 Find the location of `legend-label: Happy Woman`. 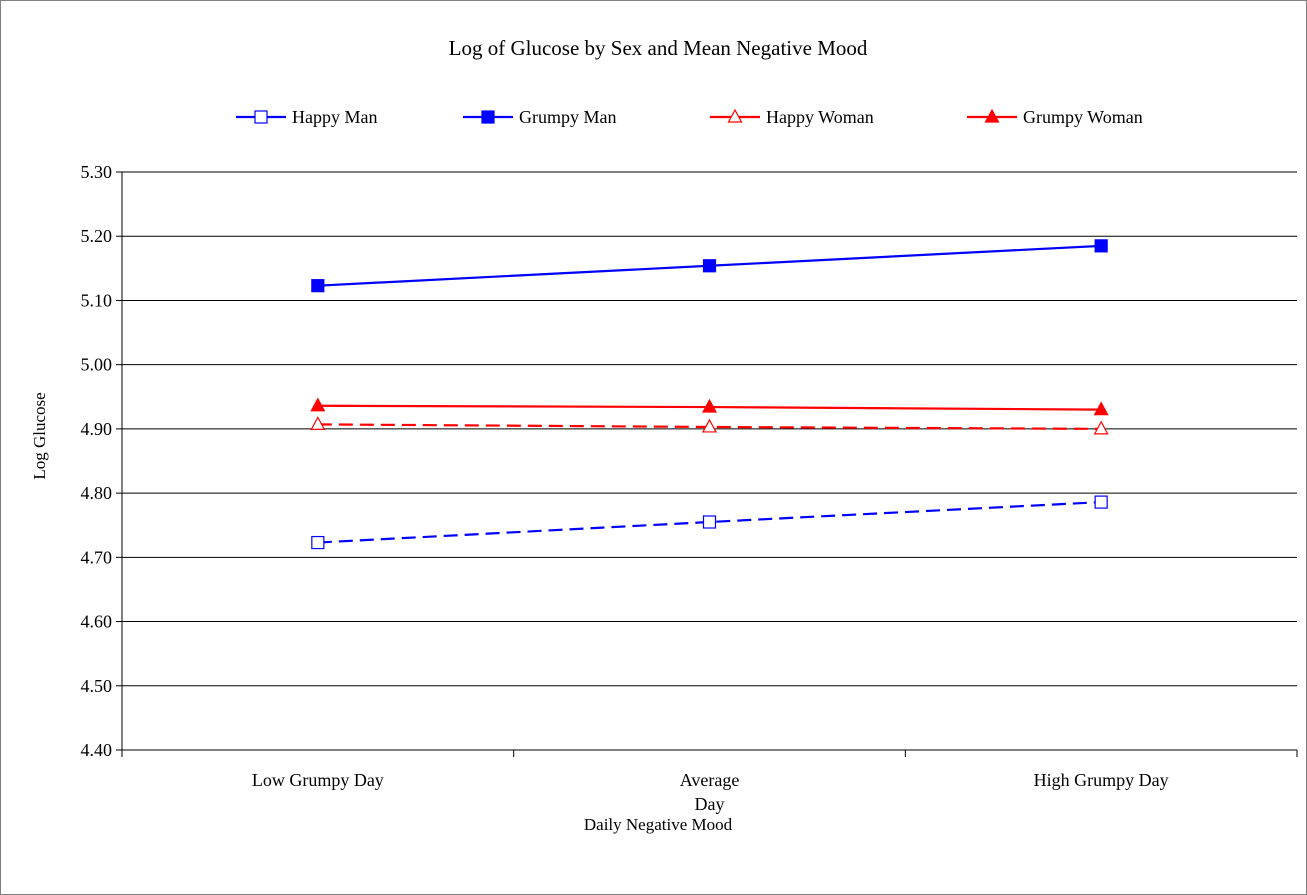

legend-label: Happy Woman is located at coordinates (820, 117).